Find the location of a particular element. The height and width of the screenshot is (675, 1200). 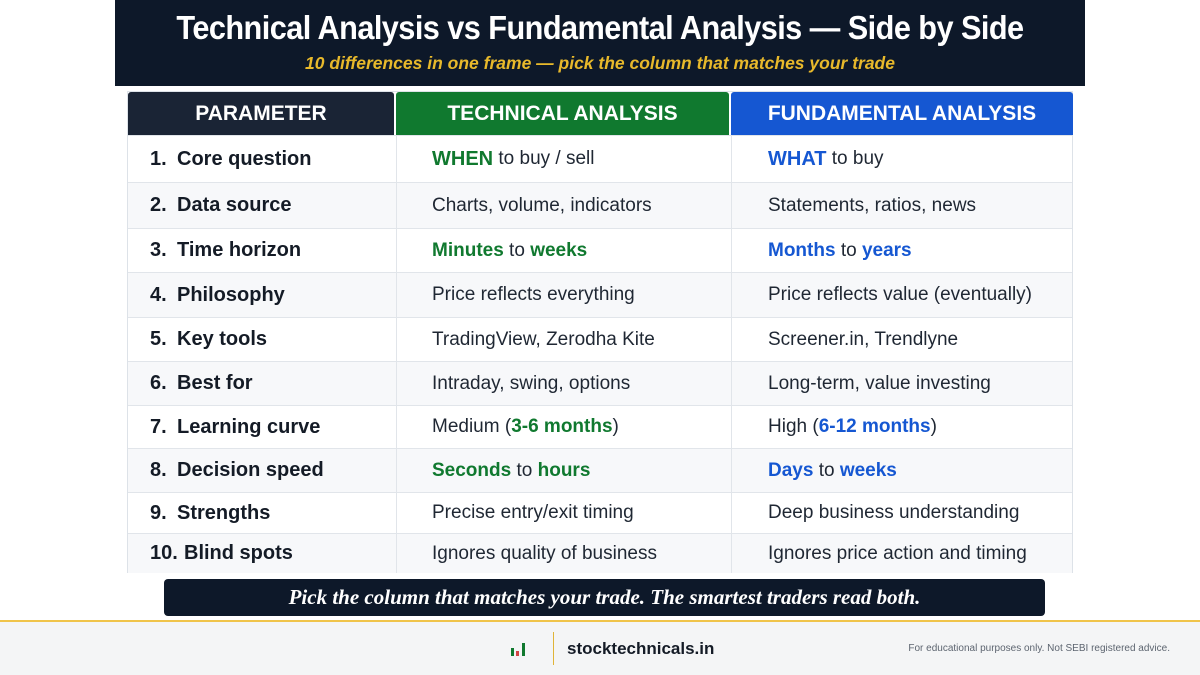

fundamental-cell: Screener.in, Trendlyne is located at coordinates (901, 339).